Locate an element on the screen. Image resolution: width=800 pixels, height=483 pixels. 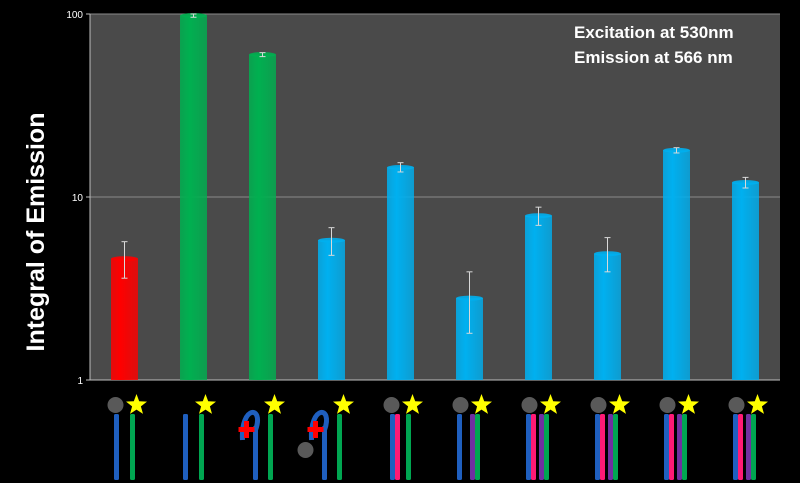
emission-annotation: Emission at 566 nm is located at coordinates (653, 57).